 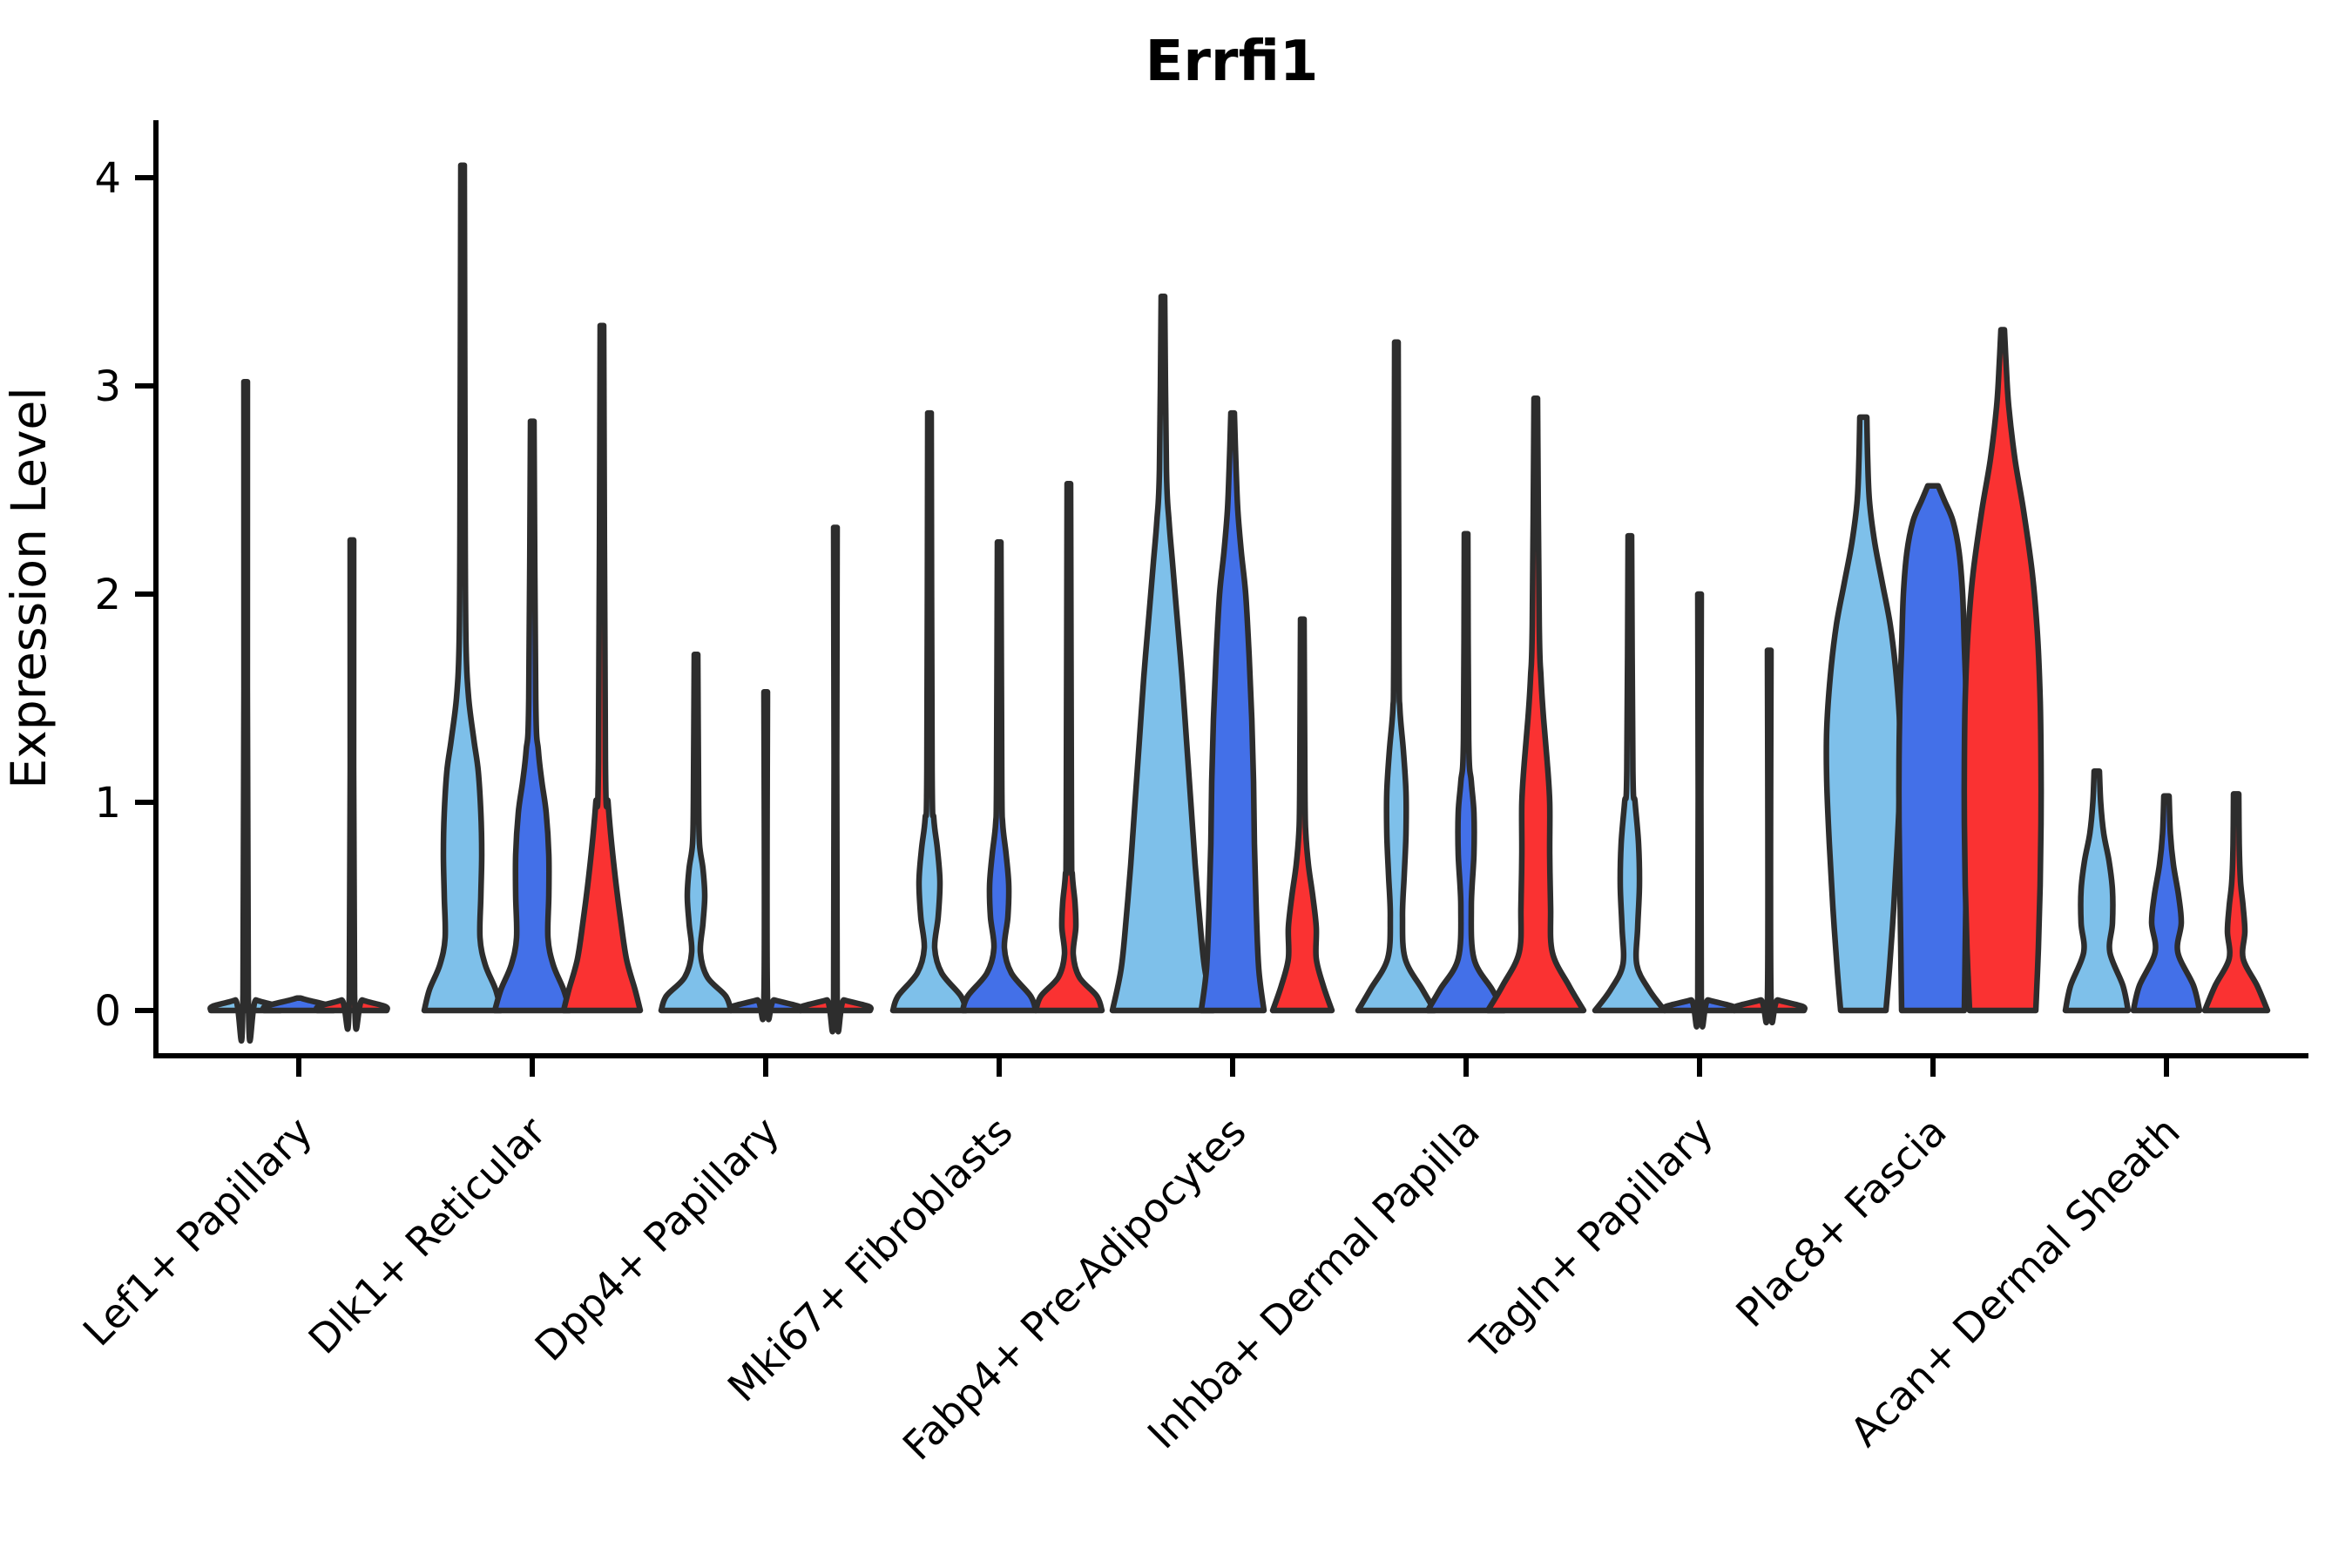 What do you see at coordinates (2236, 903) in the screenshot?
I see `violin-acan-dermal-sheath-red` at bounding box center [2236, 903].